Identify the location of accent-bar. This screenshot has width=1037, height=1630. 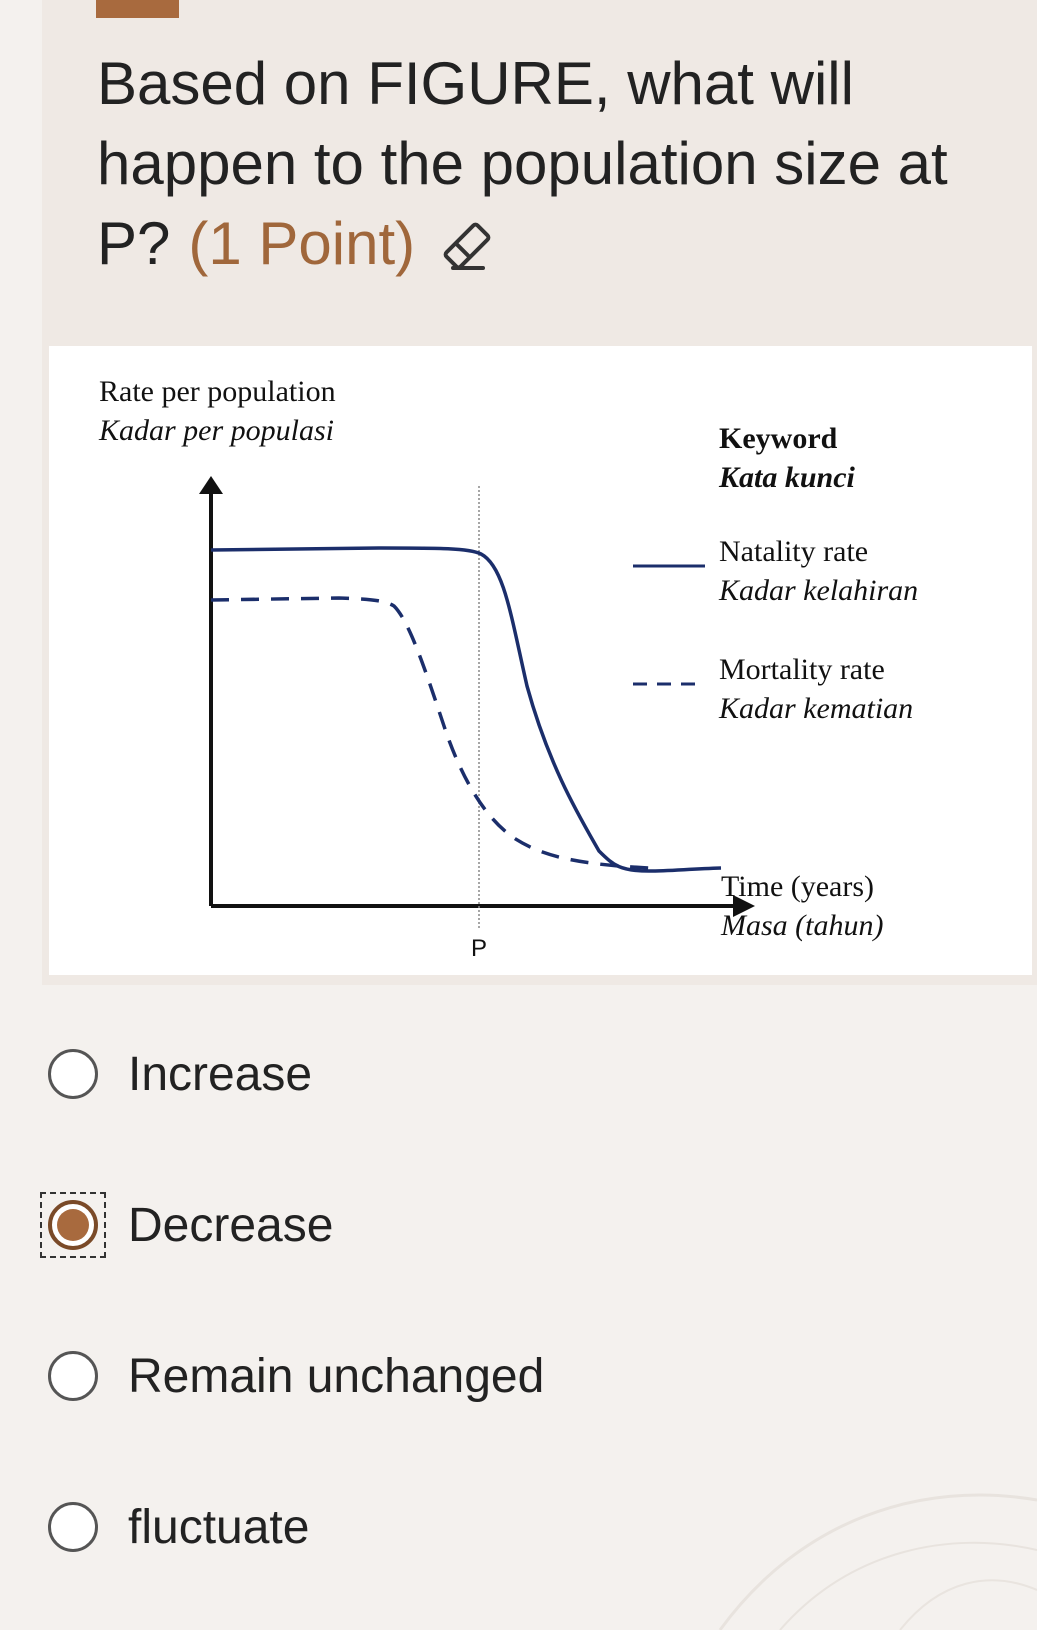
(137, 9).